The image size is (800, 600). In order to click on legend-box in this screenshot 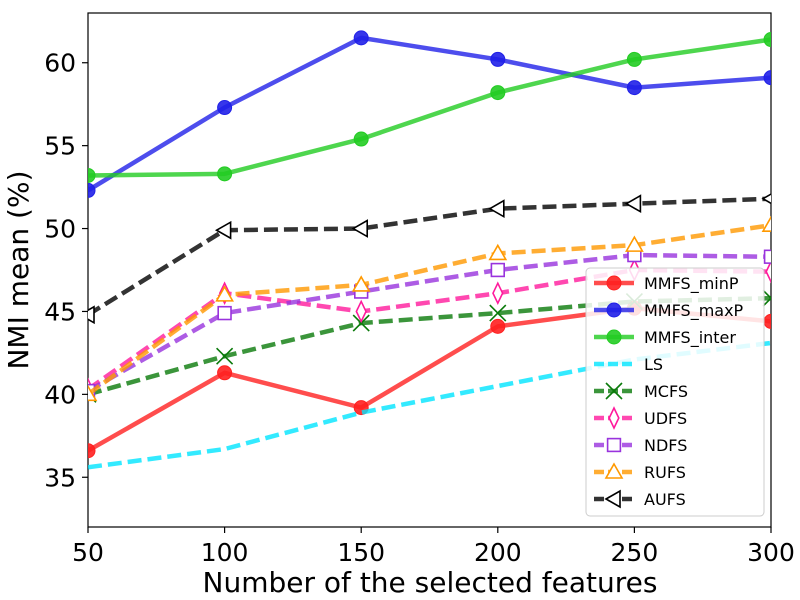, I will do `click(675, 392)`.